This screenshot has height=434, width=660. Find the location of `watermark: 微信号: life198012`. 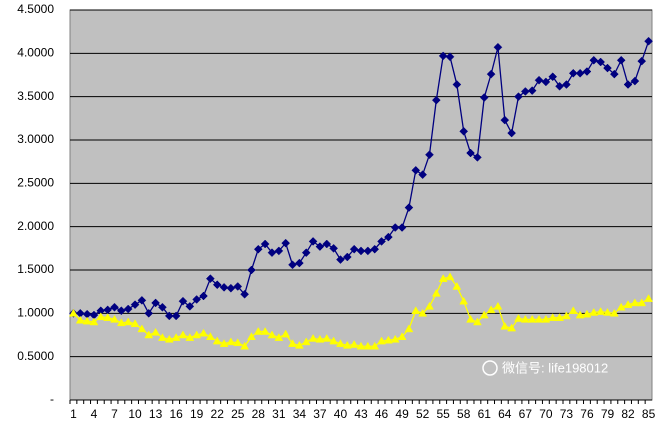

watermark: 微信号: life198012 is located at coordinates (545, 368).